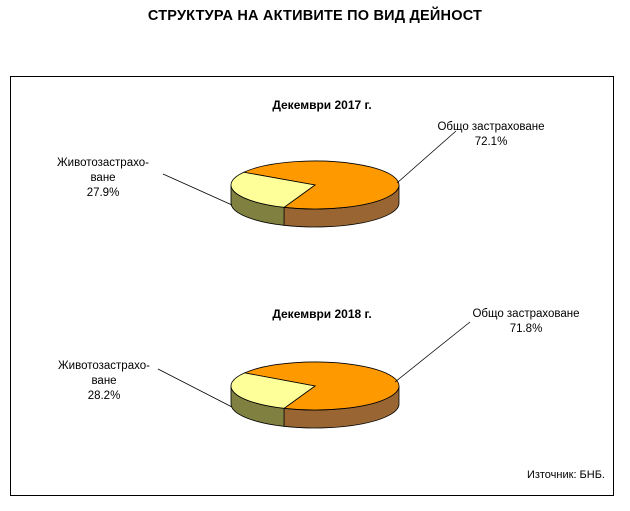  I want to click on slice-label-life-2017-line2: ване, so click(102, 178).